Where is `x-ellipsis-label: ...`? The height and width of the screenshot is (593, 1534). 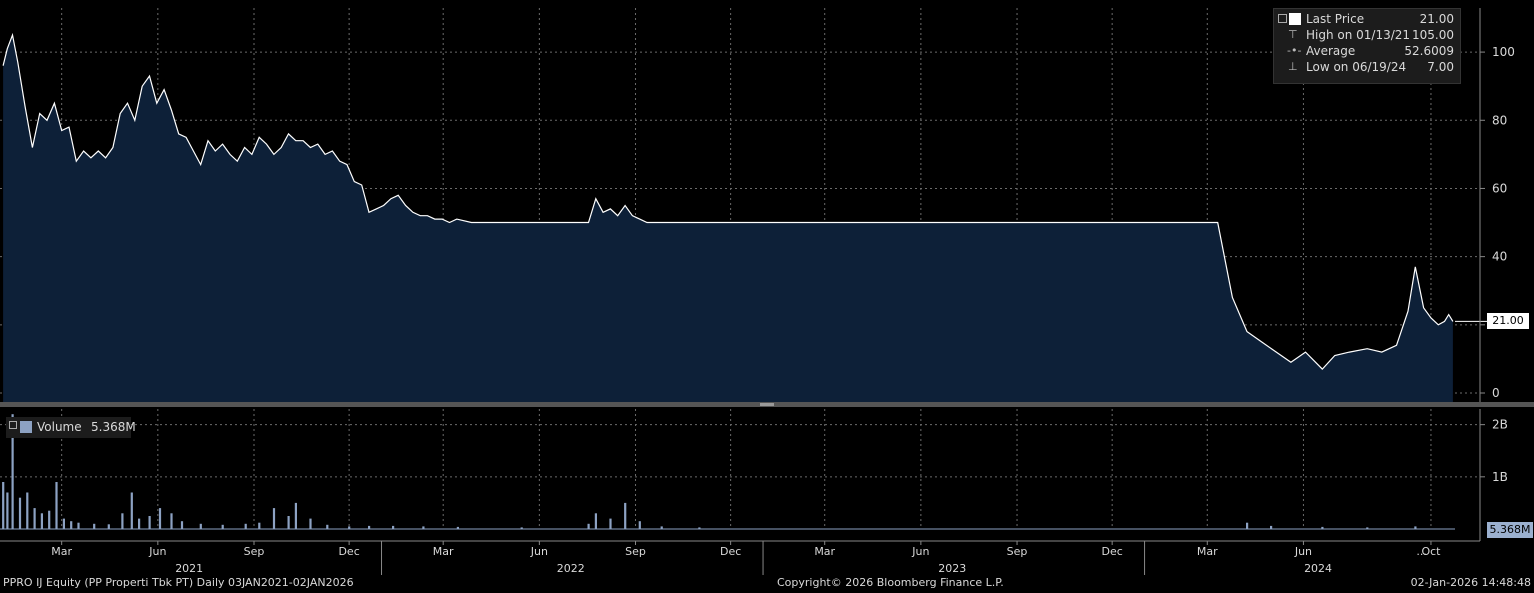
x-ellipsis-label: ... is located at coordinates (1421, 551).